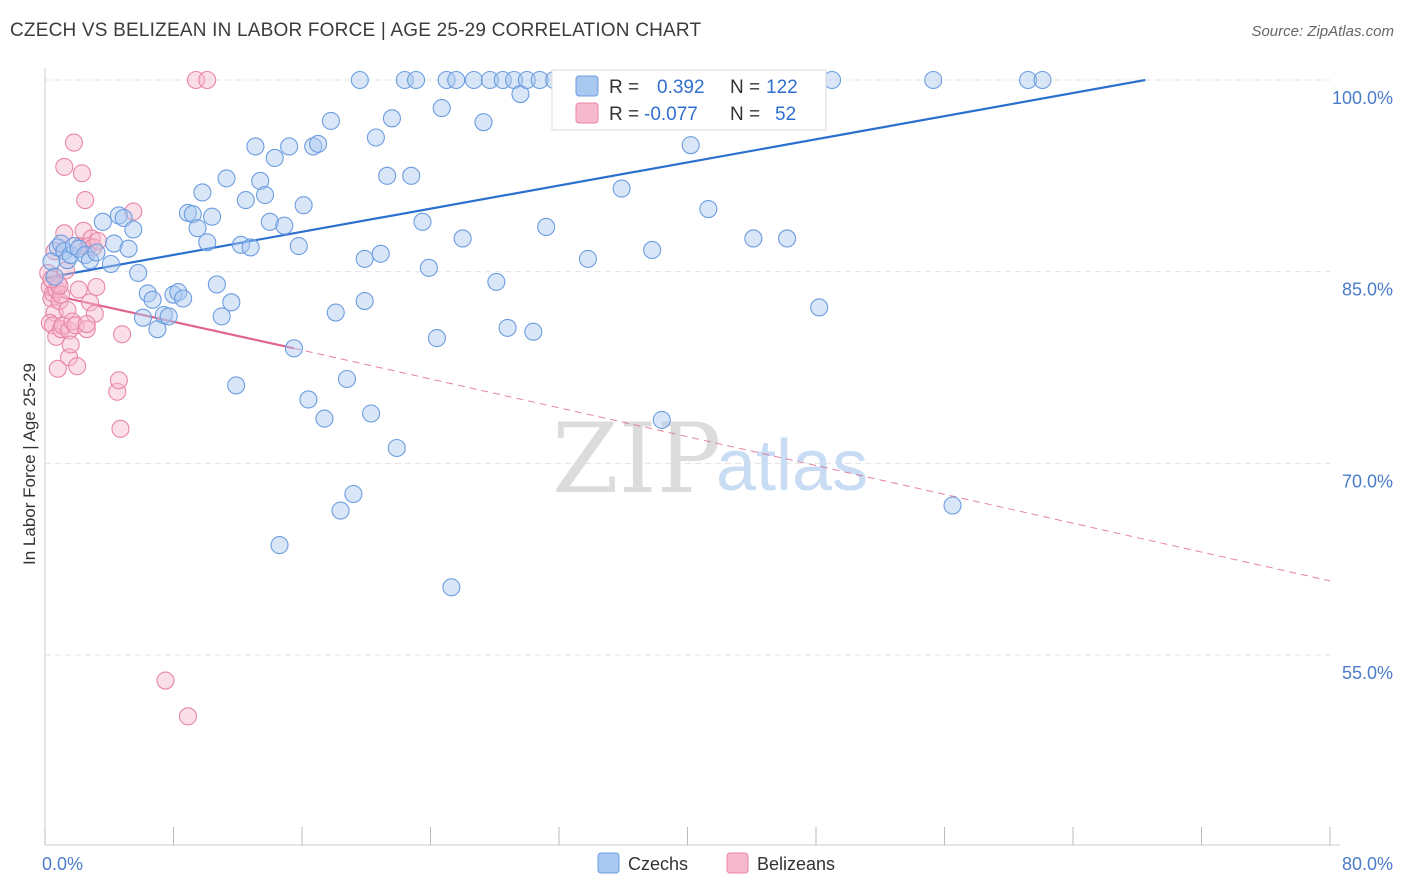  Describe the element at coordinates (1367, 864) in the screenshot. I see `x-tick-label-1: 80.0%` at that location.